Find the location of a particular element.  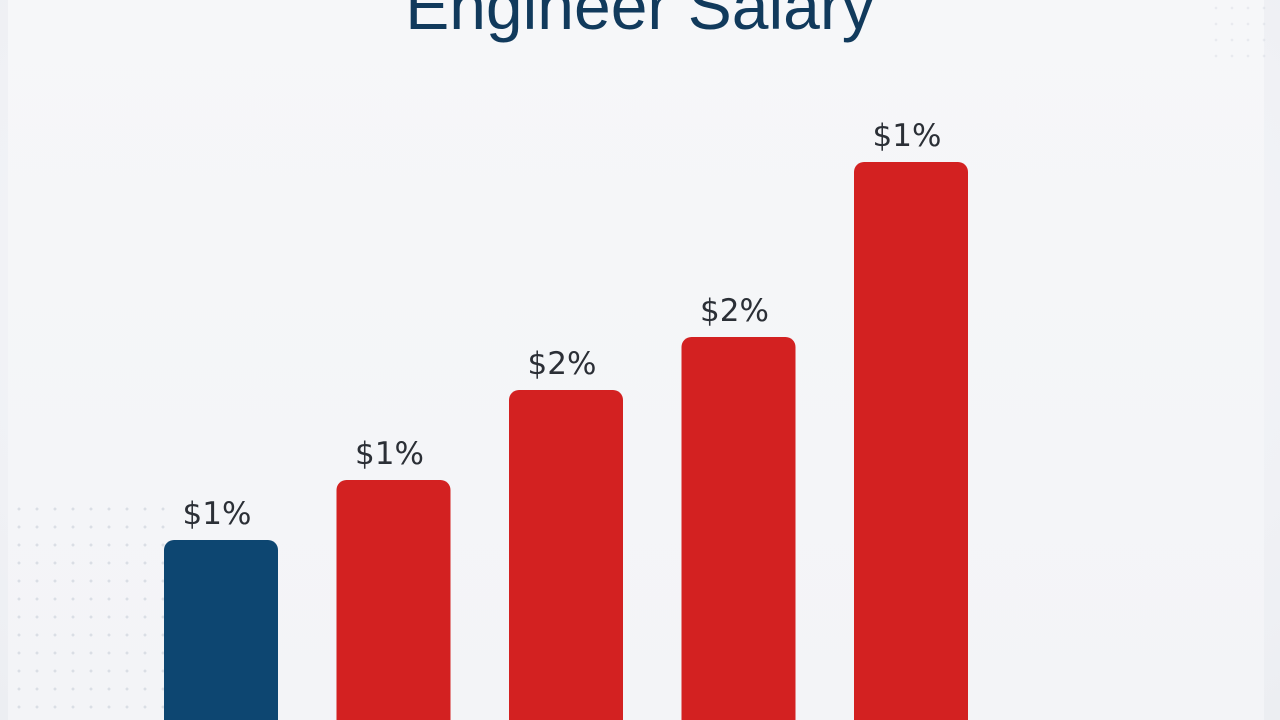

bar-value-label-4: $2% is located at coordinates (734, 311).